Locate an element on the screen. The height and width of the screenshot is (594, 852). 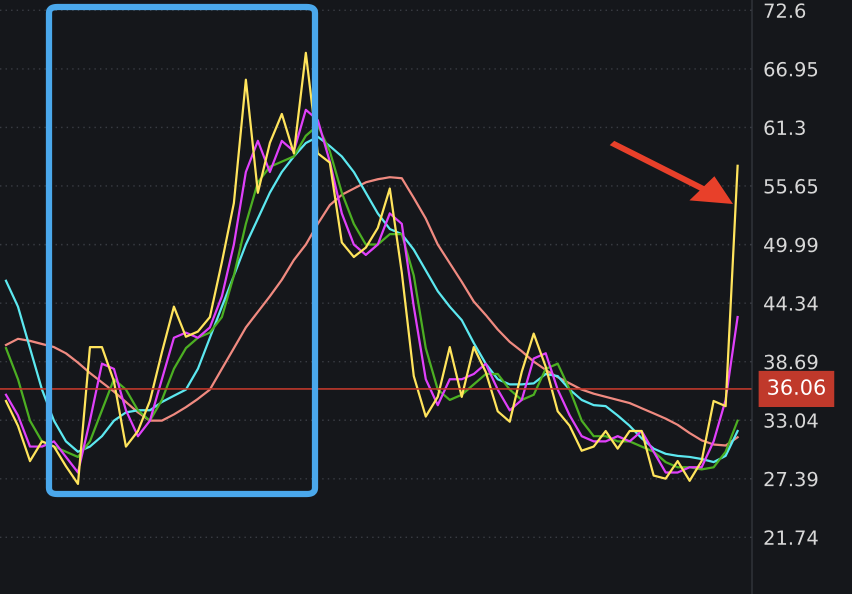
ref-line-label: 36.06 is located at coordinates (796, 387).